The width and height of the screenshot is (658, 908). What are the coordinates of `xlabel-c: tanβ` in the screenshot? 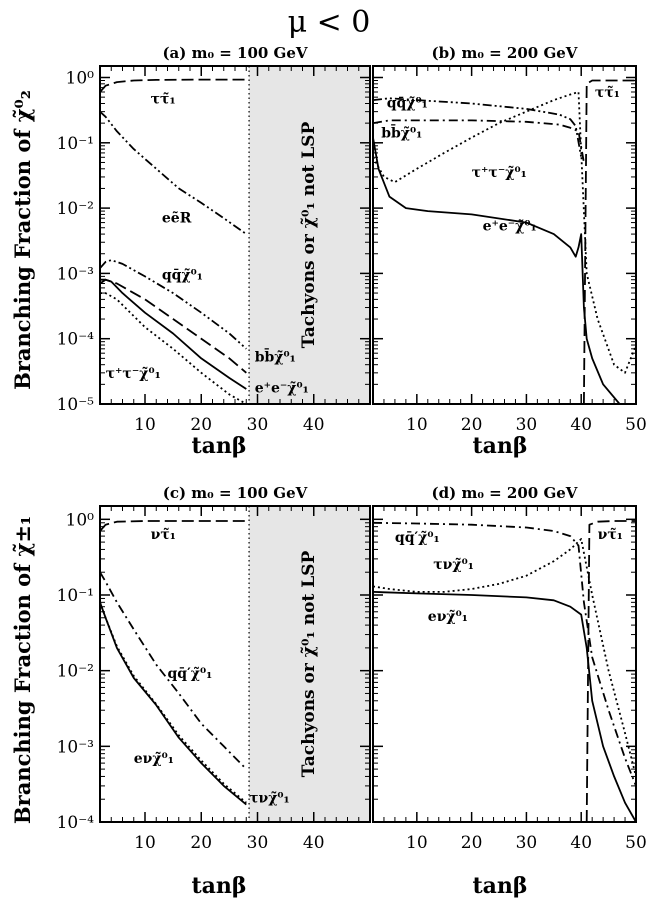 It's located at (218, 886).